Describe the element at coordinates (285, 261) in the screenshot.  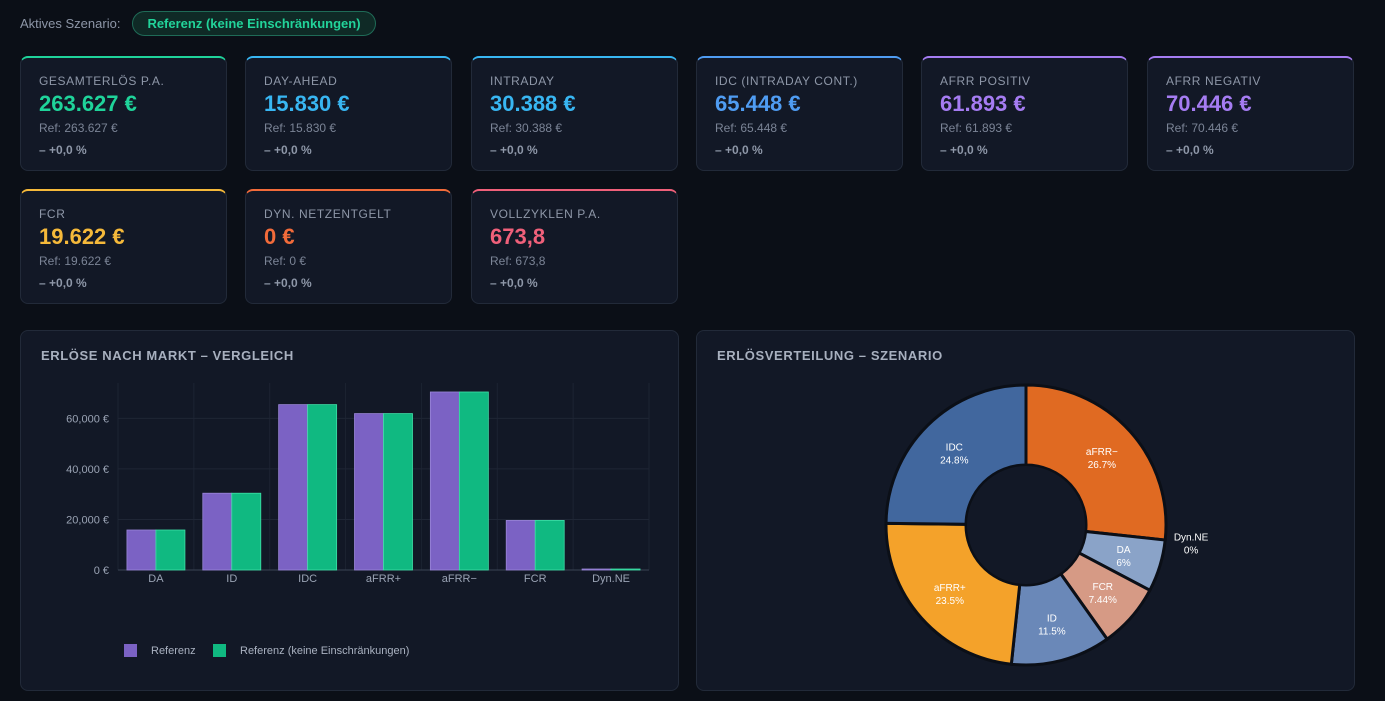
I see `kpi-ref: Ref: 0 €` at that location.